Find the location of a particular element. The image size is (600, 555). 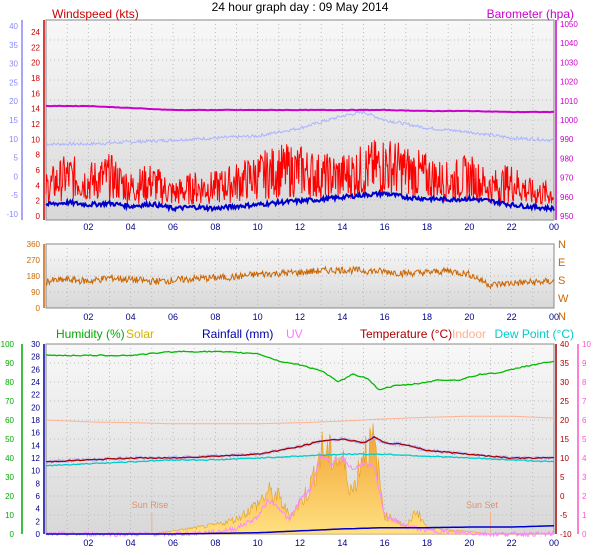

dewpoint-label: Dew Point (°C) is located at coordinates (534, 334).